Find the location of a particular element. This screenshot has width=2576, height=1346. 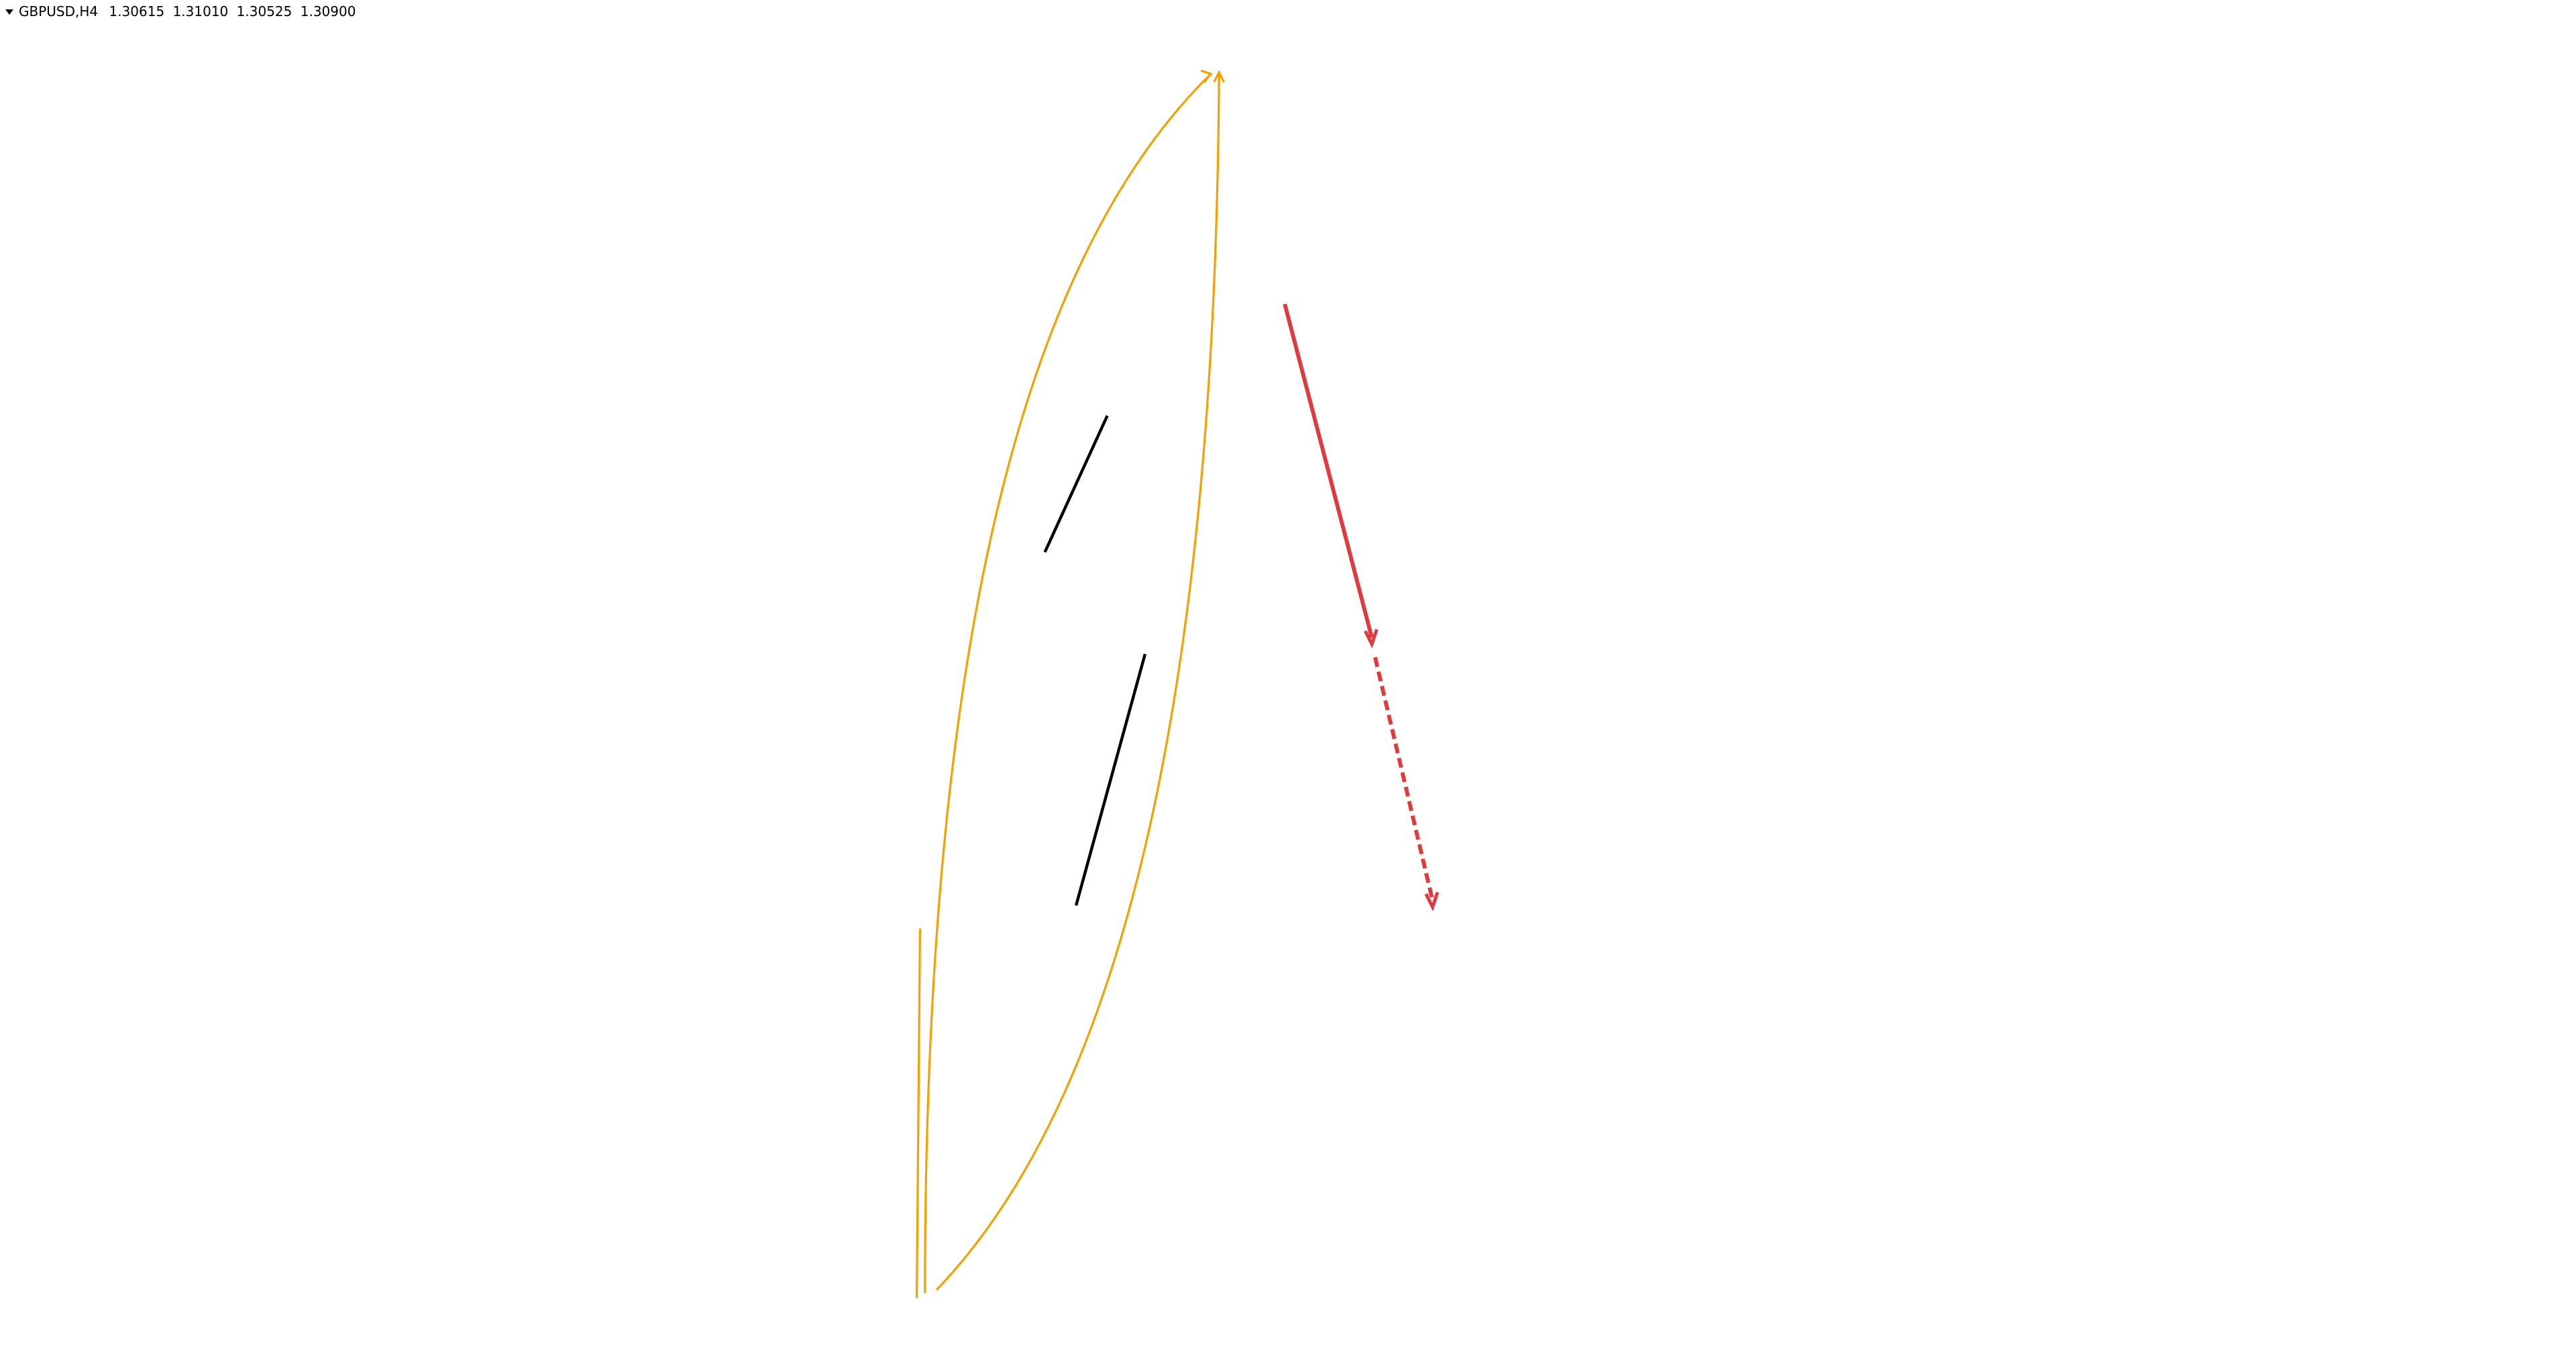

red-arrow is located at coordinates (1328, 470).